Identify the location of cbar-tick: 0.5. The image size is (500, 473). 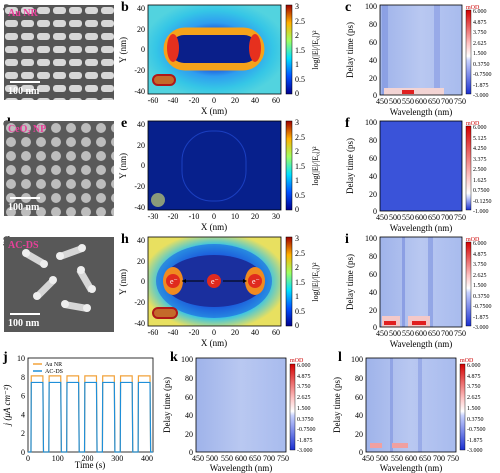
(300, 195).